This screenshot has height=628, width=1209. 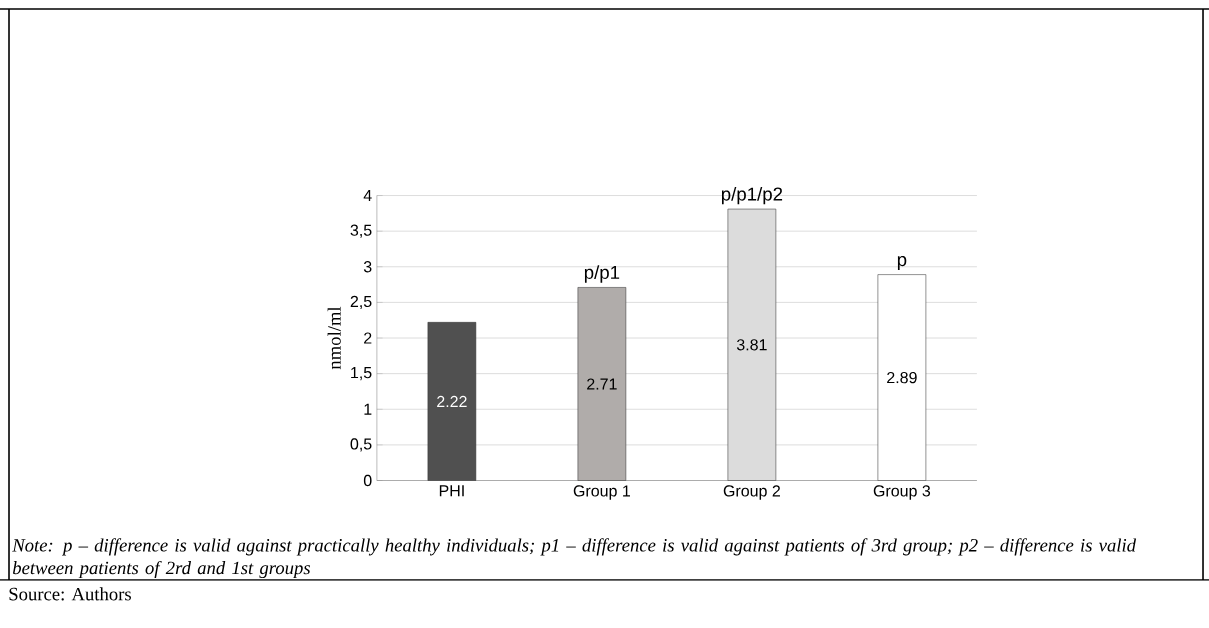 What do you see at coordinates (574, 558) in the screenshot?
I see `text: Note: p – difference is valid against practically healthy individuals; p1 – difference is valid against patients of 3rd group; p2 – difference is valid between patients of 2rd and 1st groups` at bounding box center [574, 558].